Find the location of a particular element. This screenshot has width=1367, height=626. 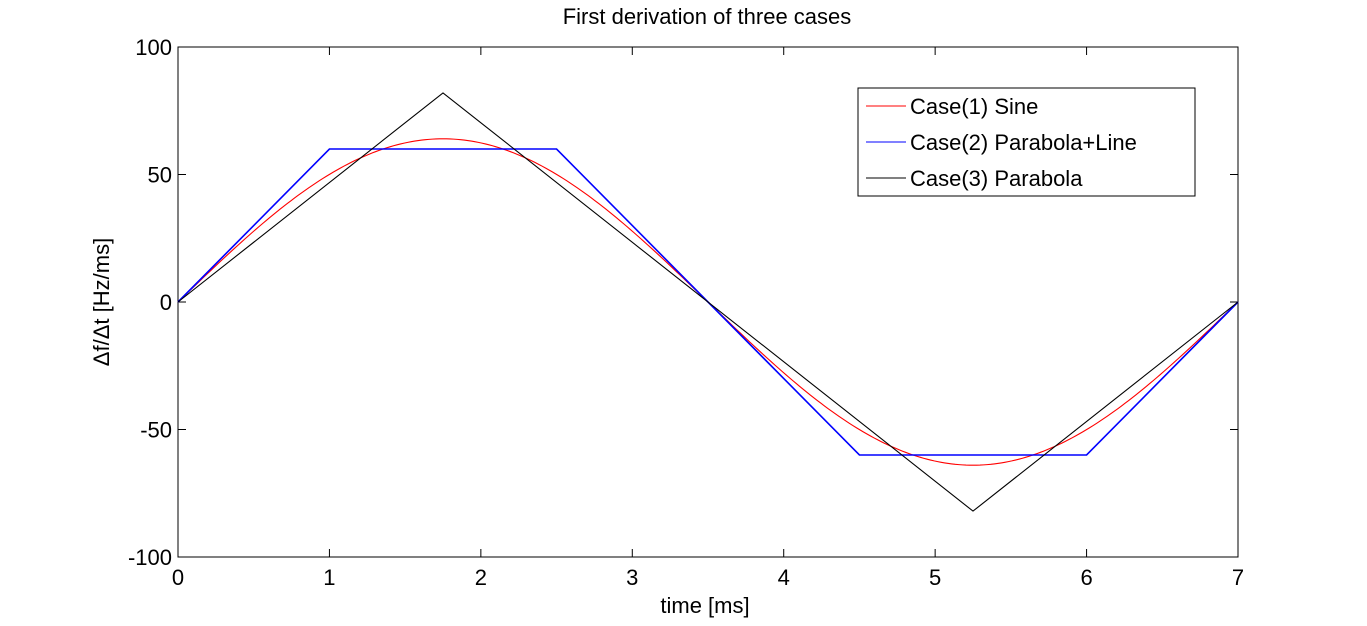

legend-label-case1: Case(1) Sine is located at coordinates (974, 106).